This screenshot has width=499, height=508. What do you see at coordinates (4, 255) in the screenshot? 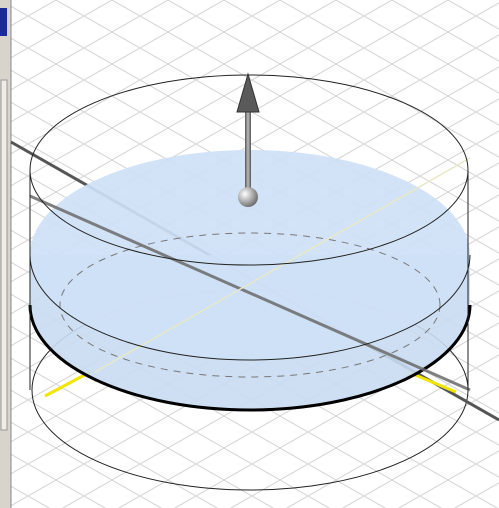
I see `panel-scroll` at bounding box center [4, 255].